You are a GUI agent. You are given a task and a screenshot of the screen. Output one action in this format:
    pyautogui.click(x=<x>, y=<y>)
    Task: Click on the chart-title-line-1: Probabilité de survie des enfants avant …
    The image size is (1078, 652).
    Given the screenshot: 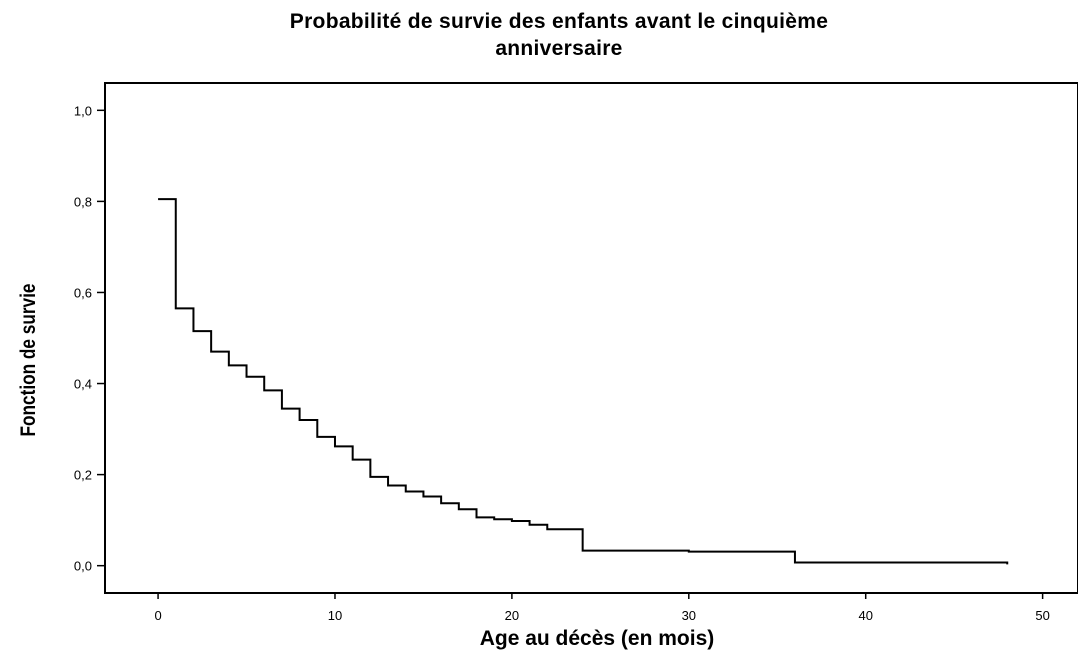 What is the action you would take?
    pyautogui.click(x=559, y=21)
    